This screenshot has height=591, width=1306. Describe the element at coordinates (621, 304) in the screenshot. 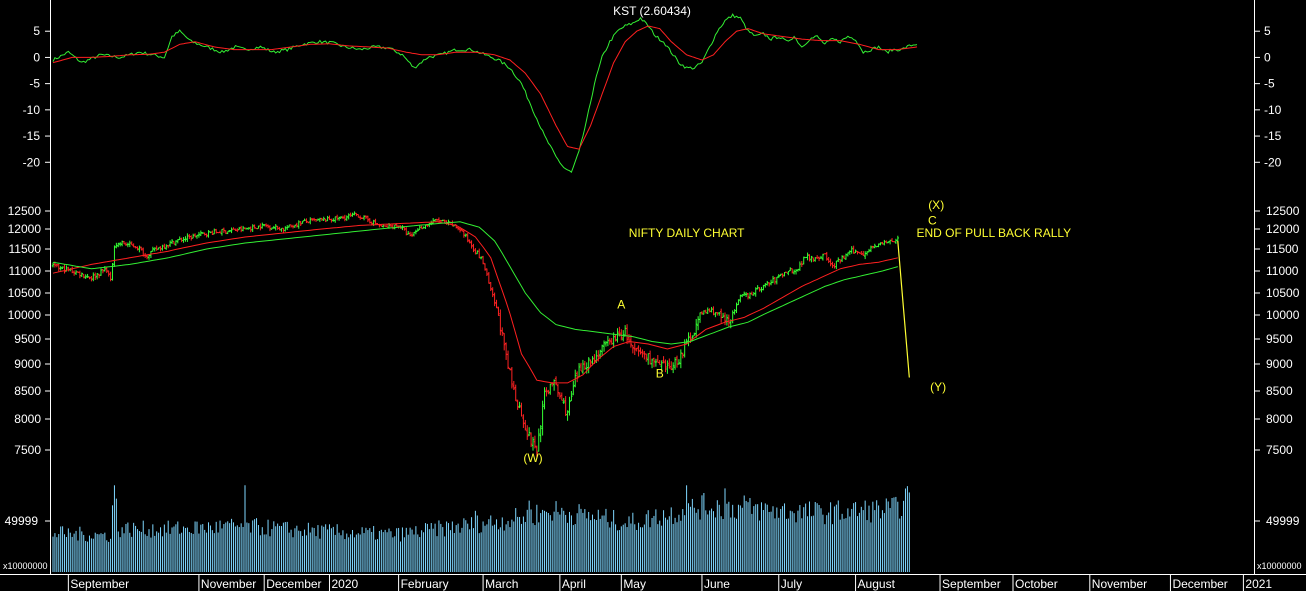

I see `wave-annotation: A` at that location.